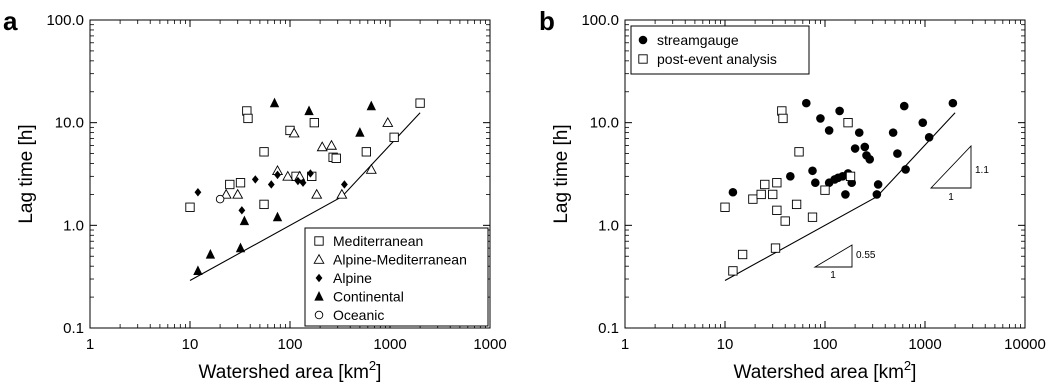 The image size is (1062, 391). I want to click on series-alpine, so click(271, 192).